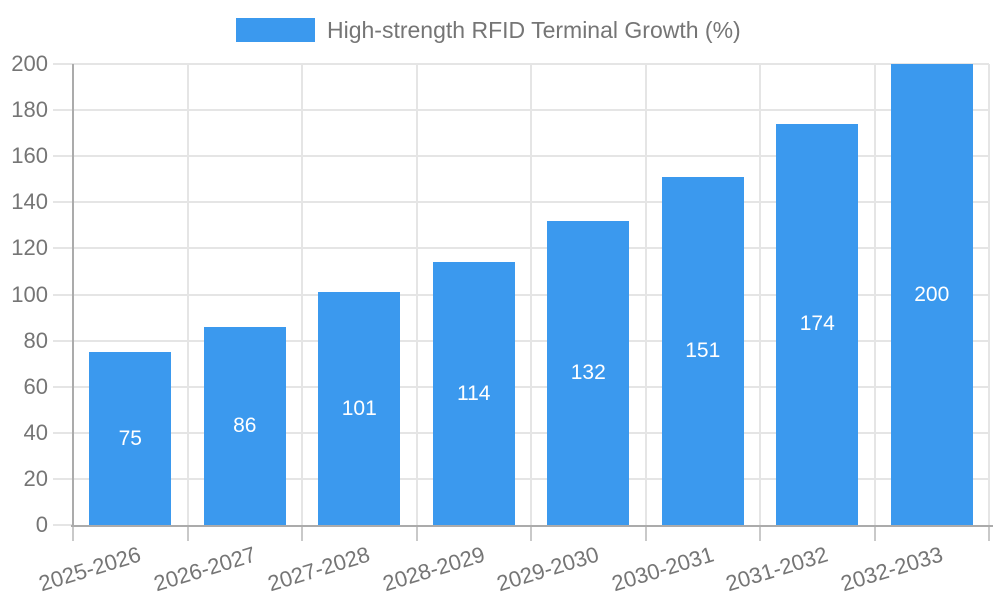 This screenshot has height=600, width=1000. What do you see at coordinates (41, 524) in the screenshot?
I see `y-axis-label: 0` at bounding box center [41, 524].